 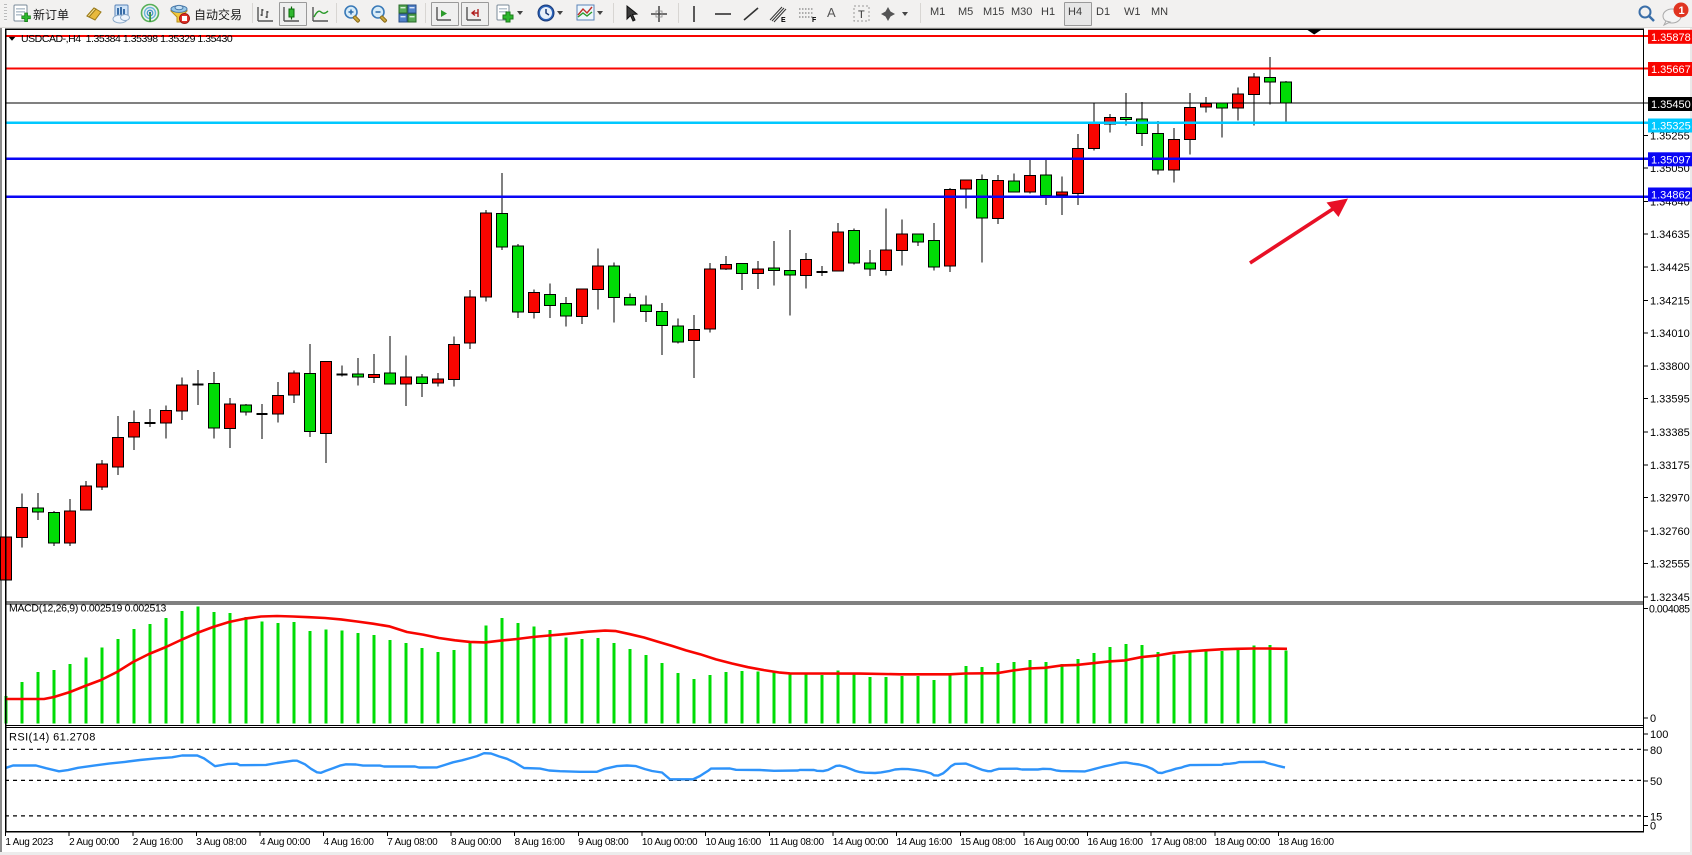 What do you see at coordinates (1179, 842) in the screenshot?
I see `svg-text: 17 Aug 08:00` at bounding box center [1179, 842].